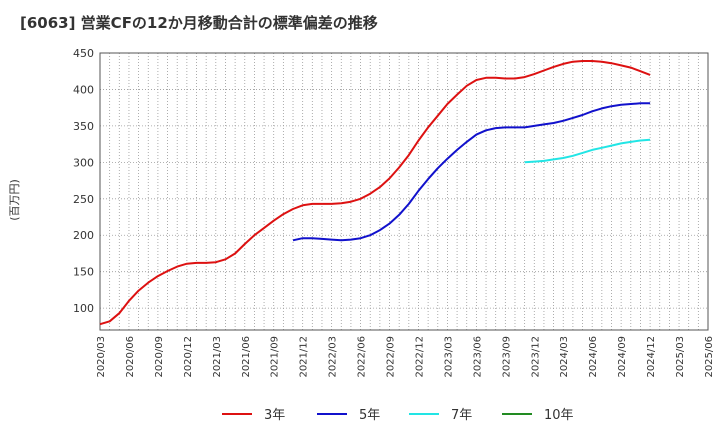 The width and height of the screenshot is (720, 440). What do you see at coordinates (159, 357) in the screenshot?
I see `x-tick-label: 2020/09` at bounding box center [159, 357].